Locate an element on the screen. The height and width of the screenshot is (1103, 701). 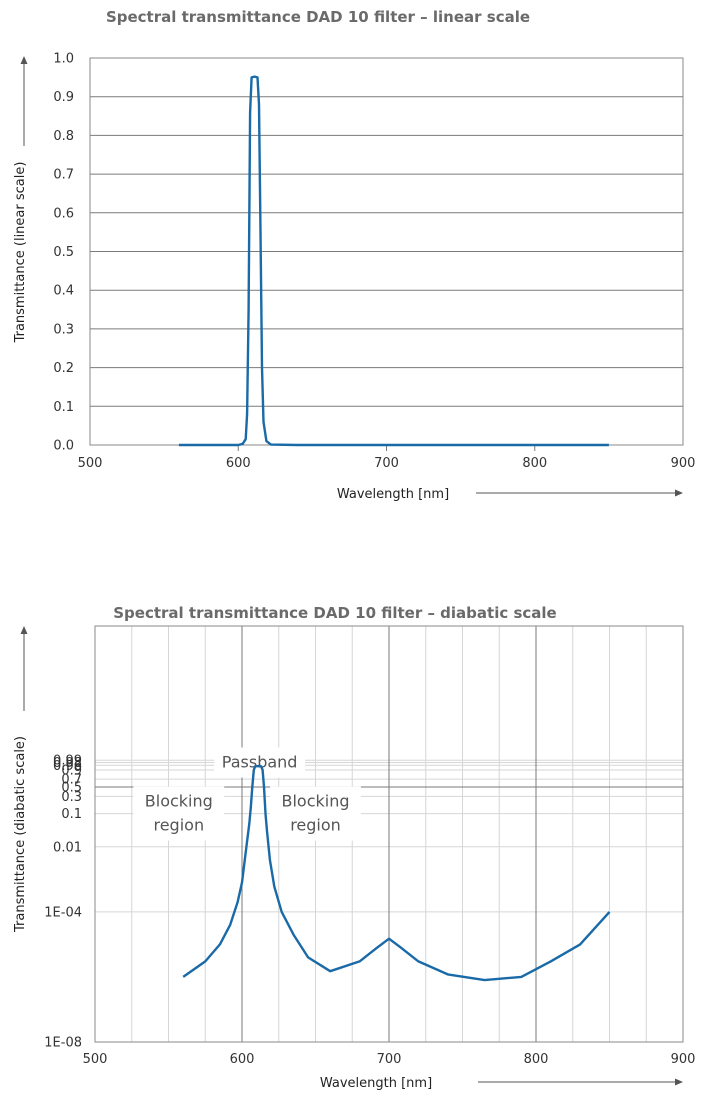
diabatic-chart-transmittance-line is located at coordinates (396, 873).